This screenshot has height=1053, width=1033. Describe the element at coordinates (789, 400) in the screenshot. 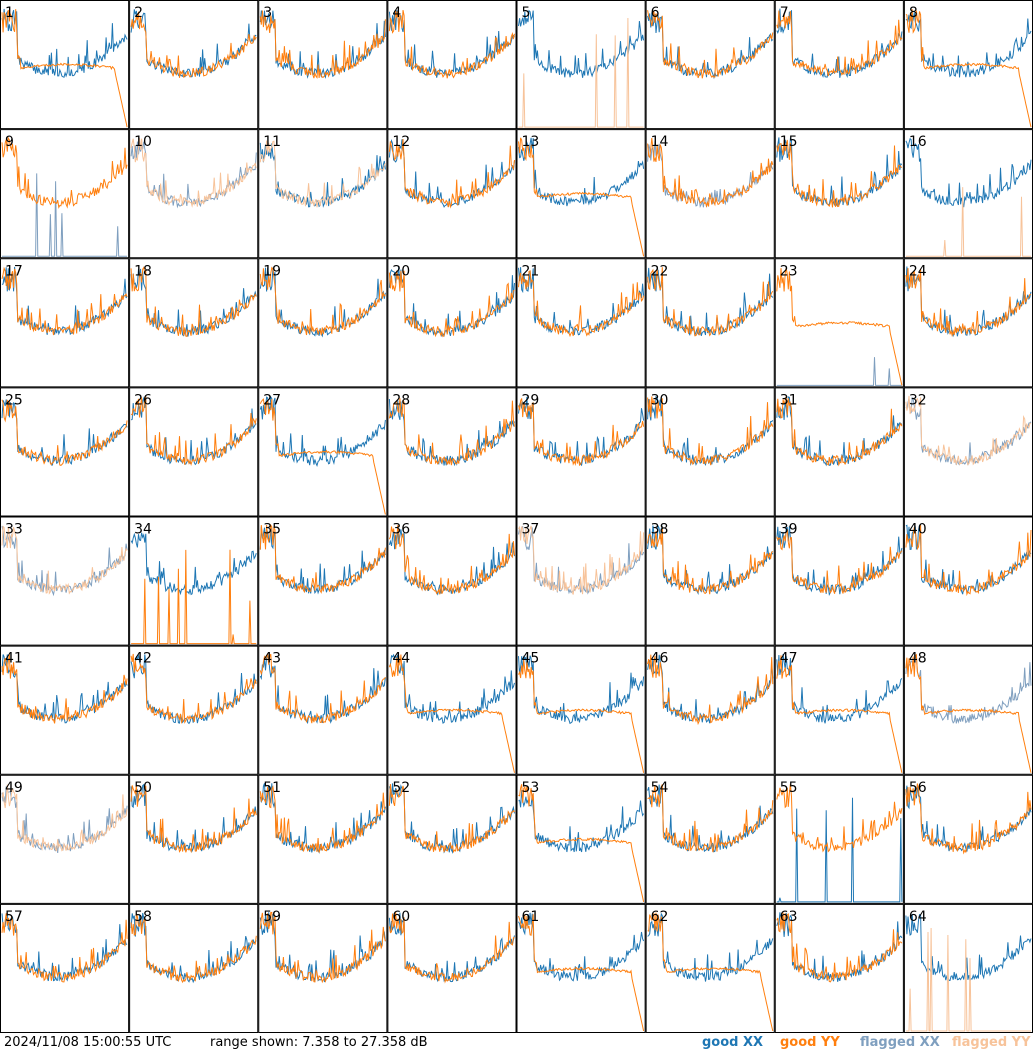

I see `panel-label: 31` at that location.